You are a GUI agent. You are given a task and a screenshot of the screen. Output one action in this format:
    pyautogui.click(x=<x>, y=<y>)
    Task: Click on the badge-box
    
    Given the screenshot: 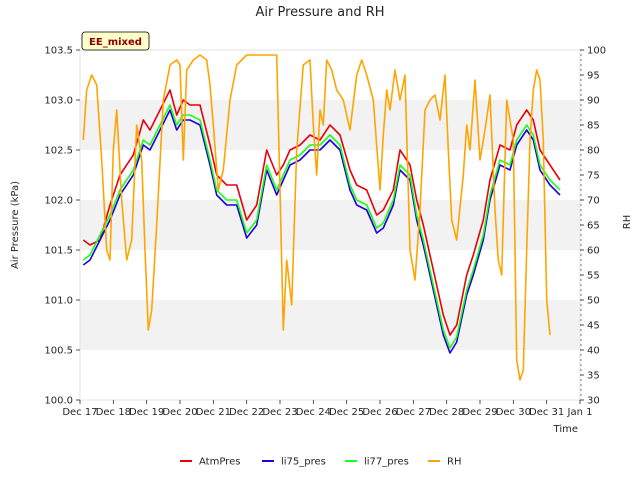 What is the action you would take?
    pyautogui.click(x=115, y=41)
    